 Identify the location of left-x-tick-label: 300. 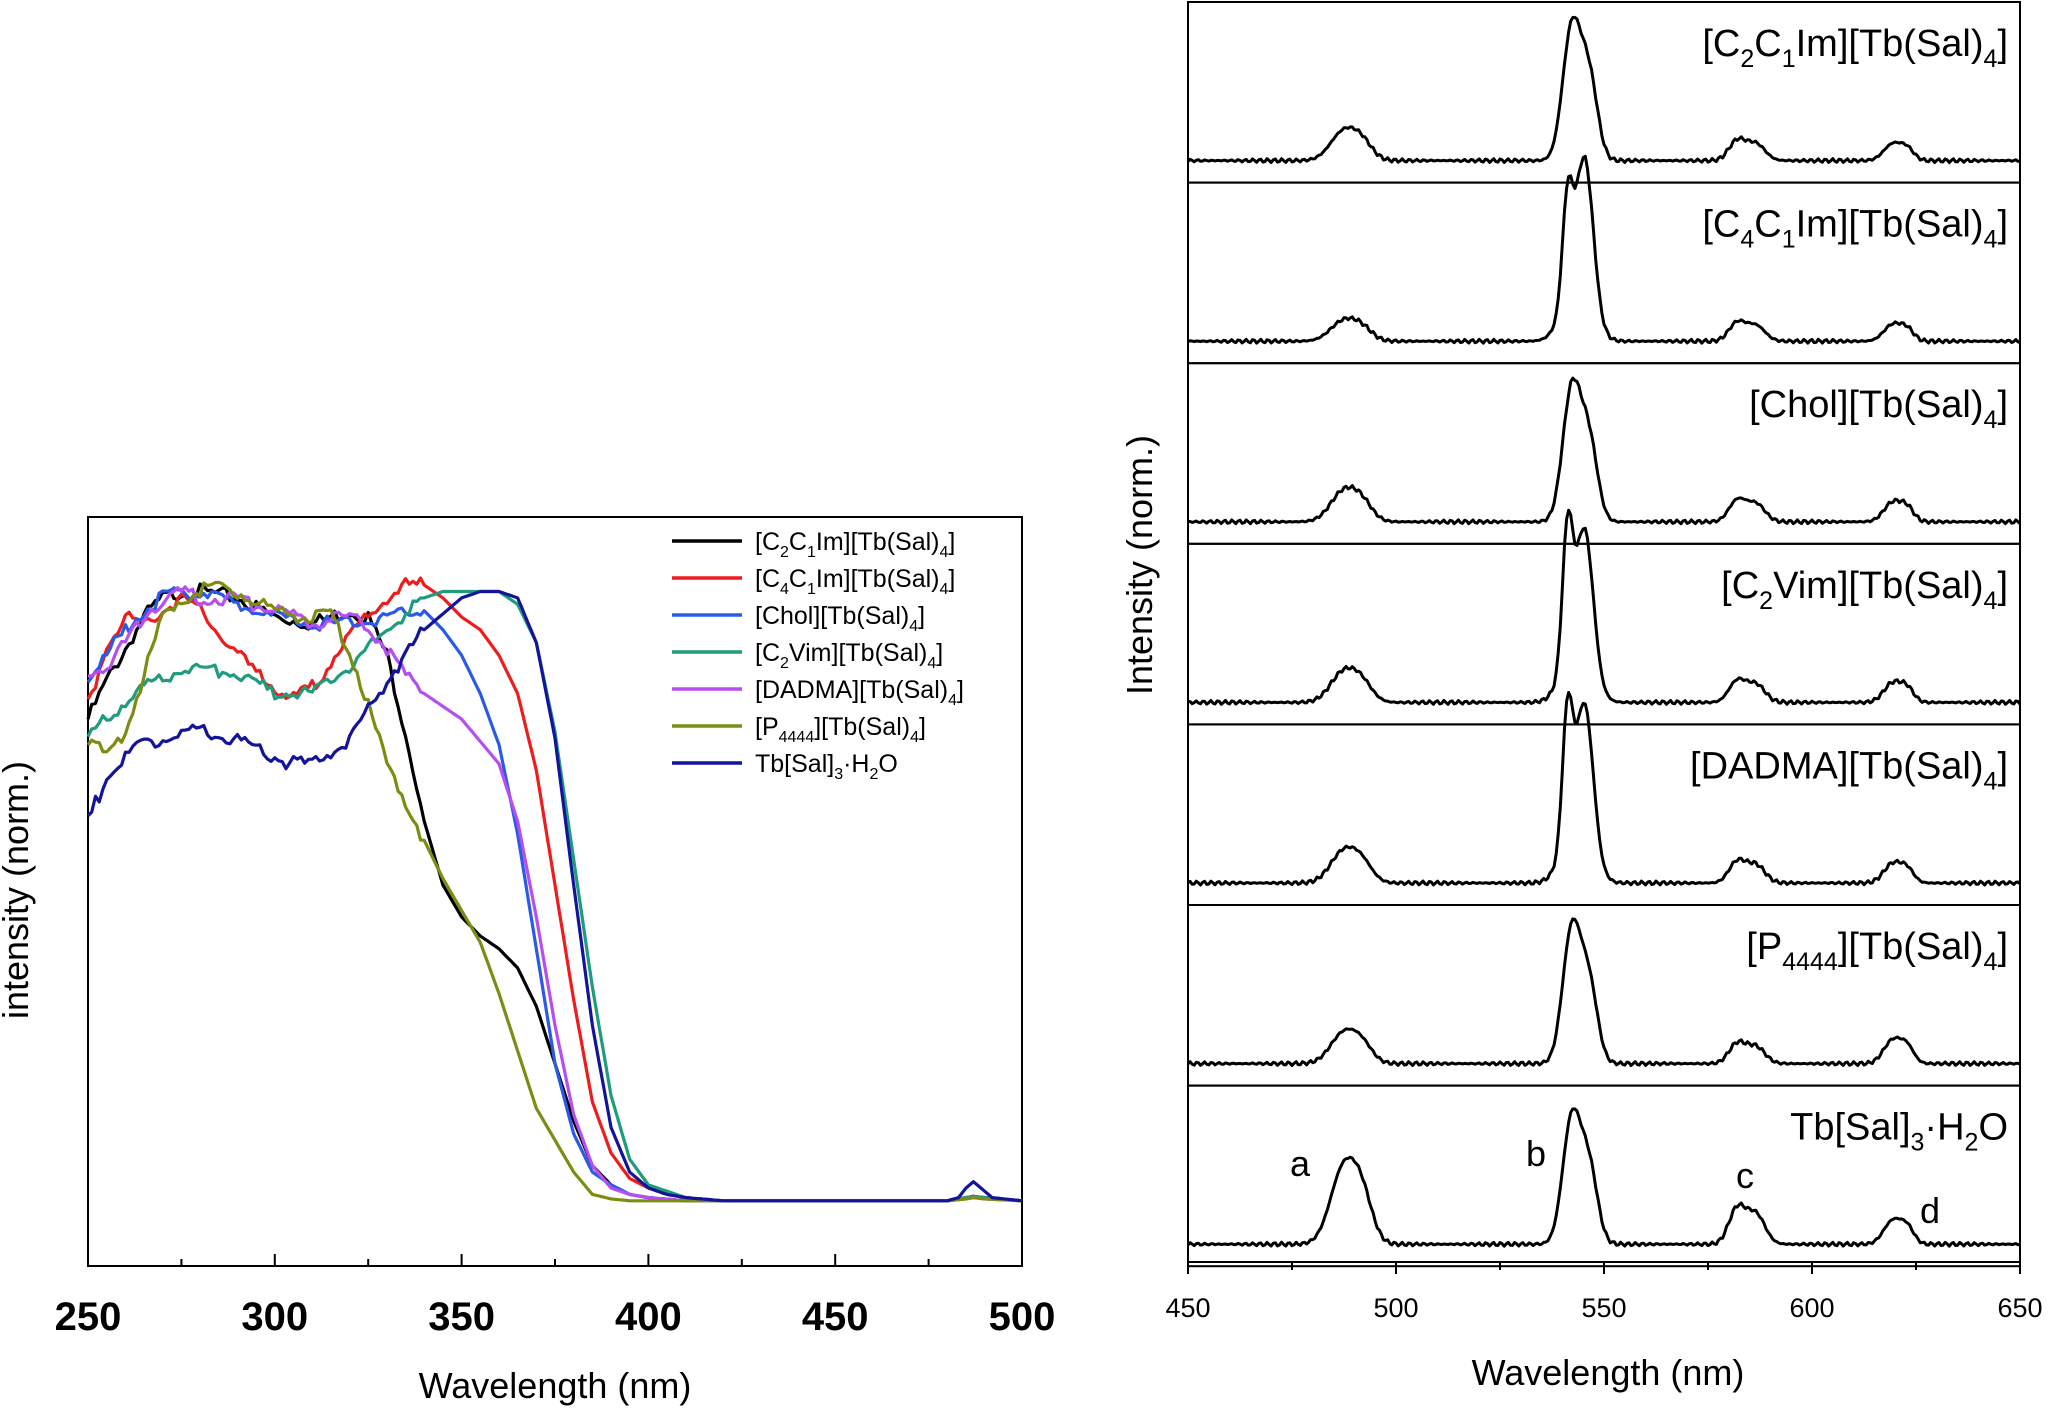
(274, 1317).